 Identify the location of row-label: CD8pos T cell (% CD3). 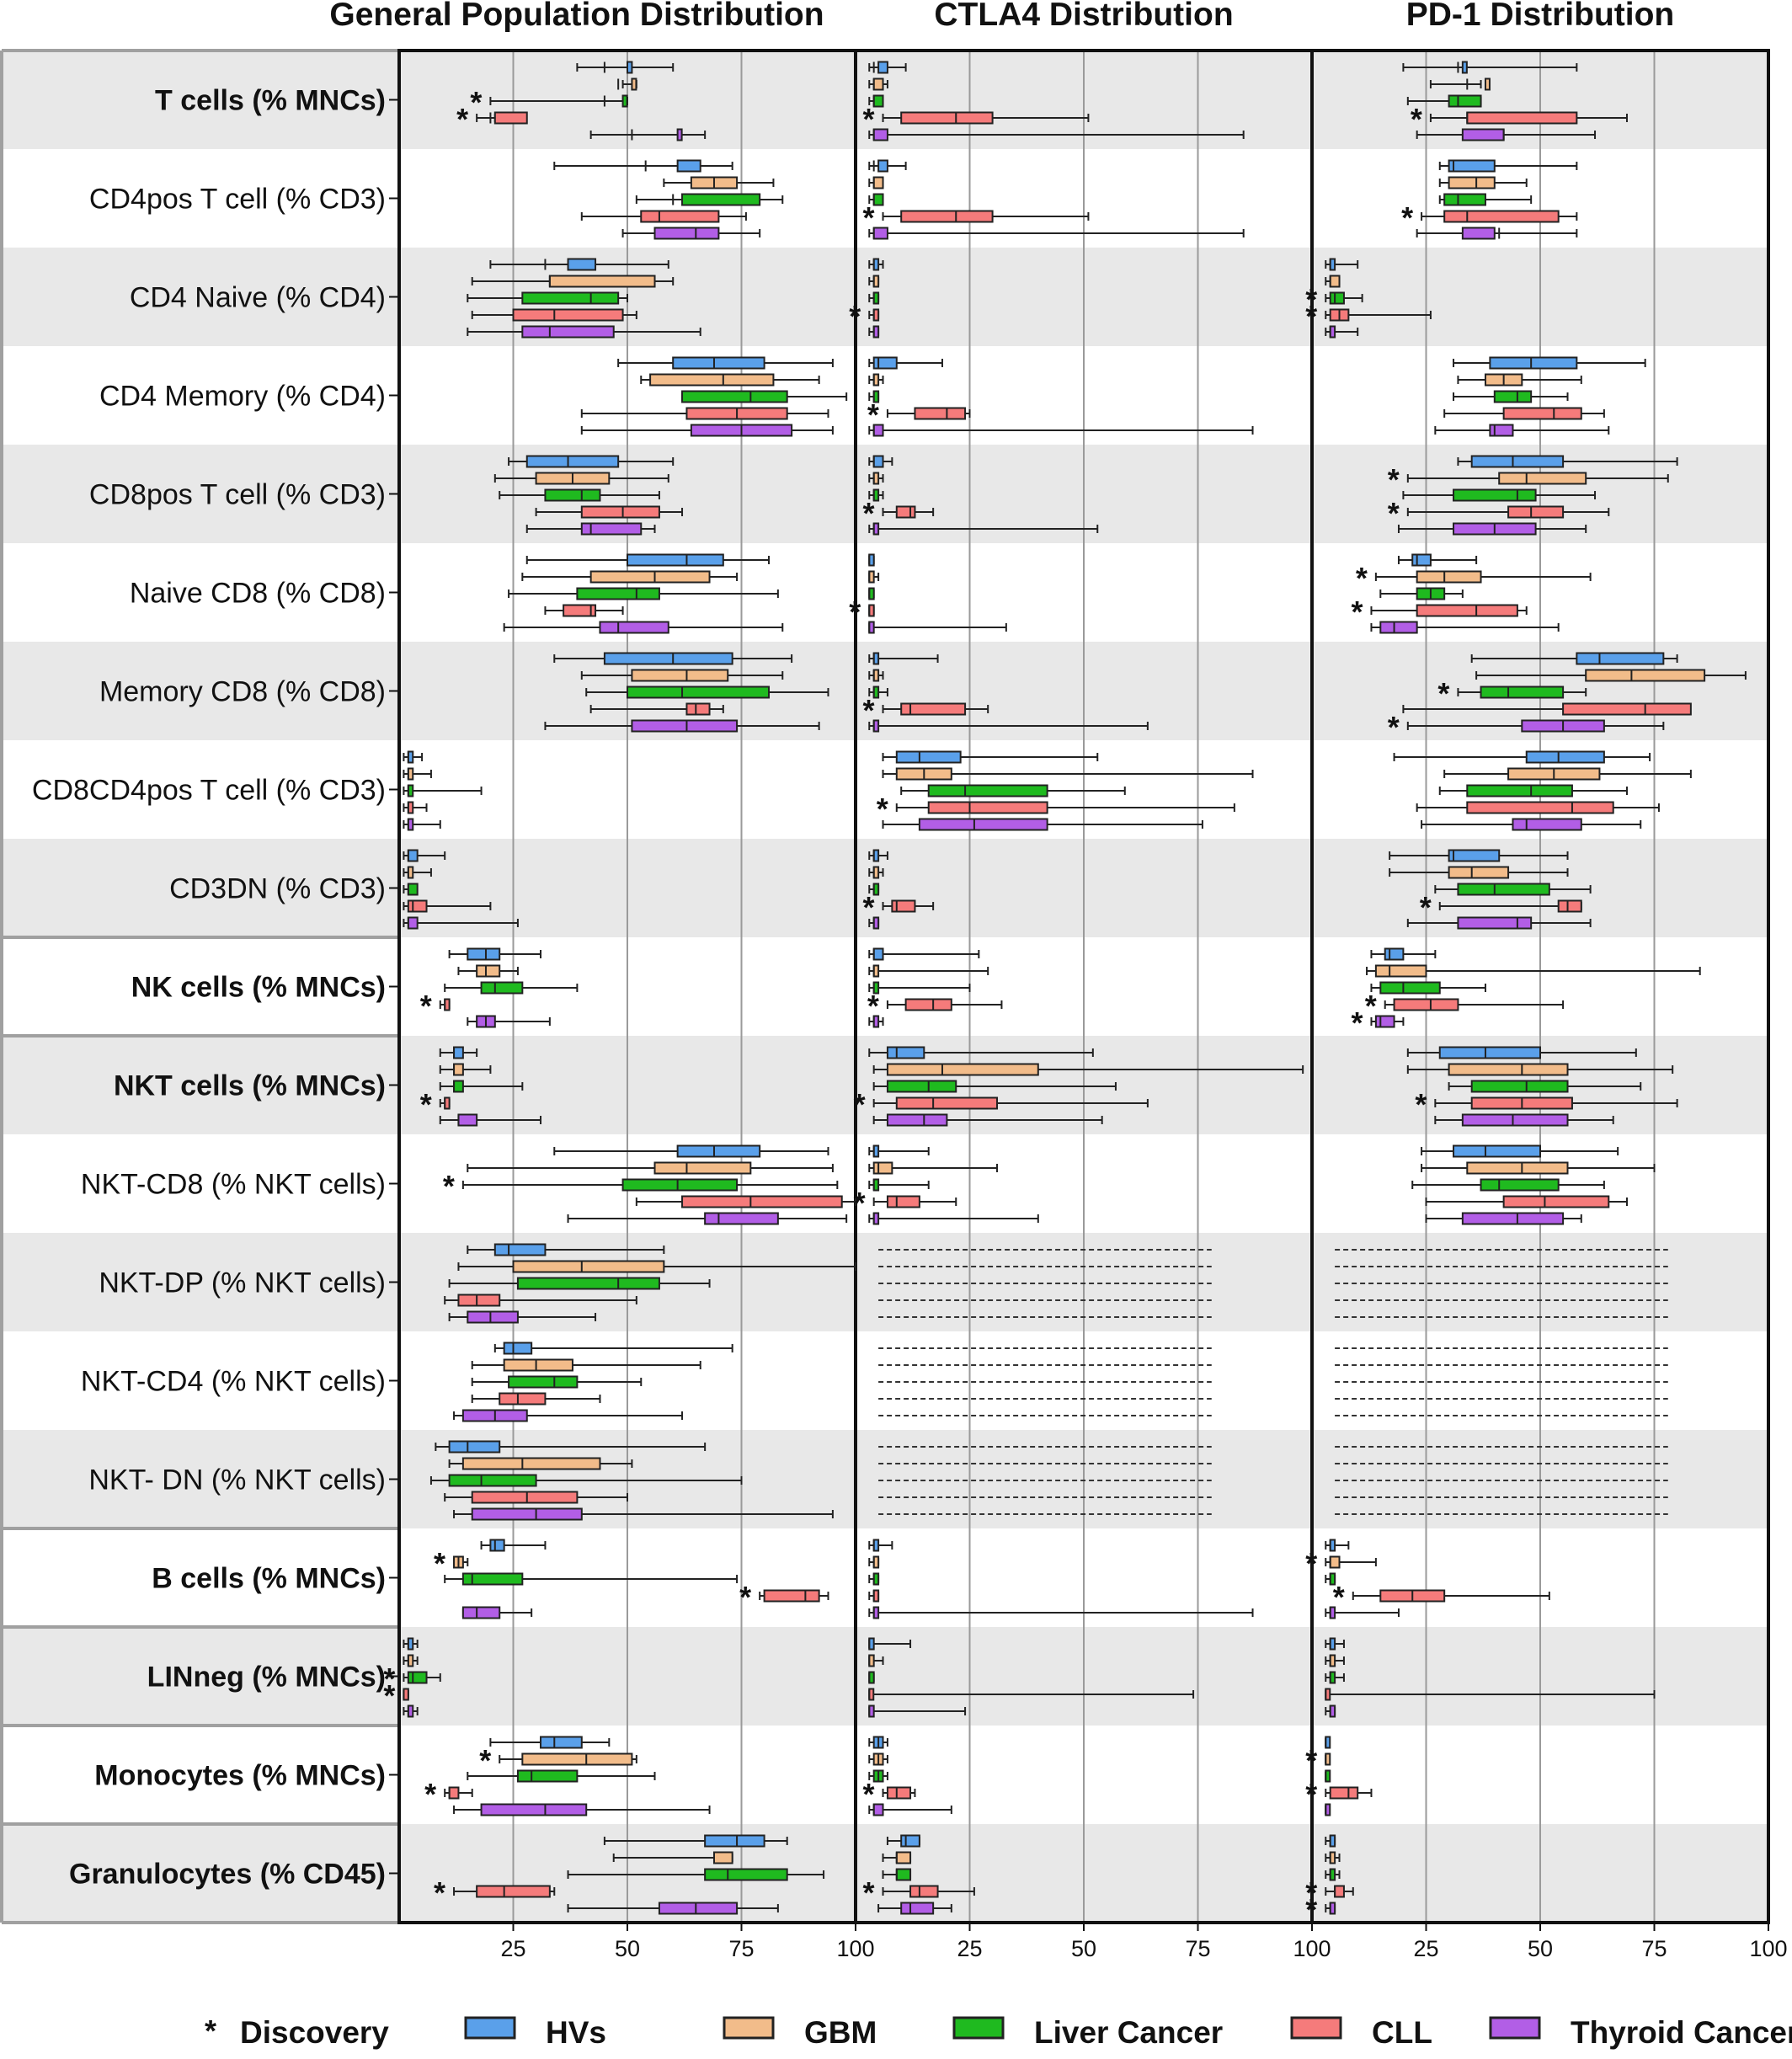
(237, 495).